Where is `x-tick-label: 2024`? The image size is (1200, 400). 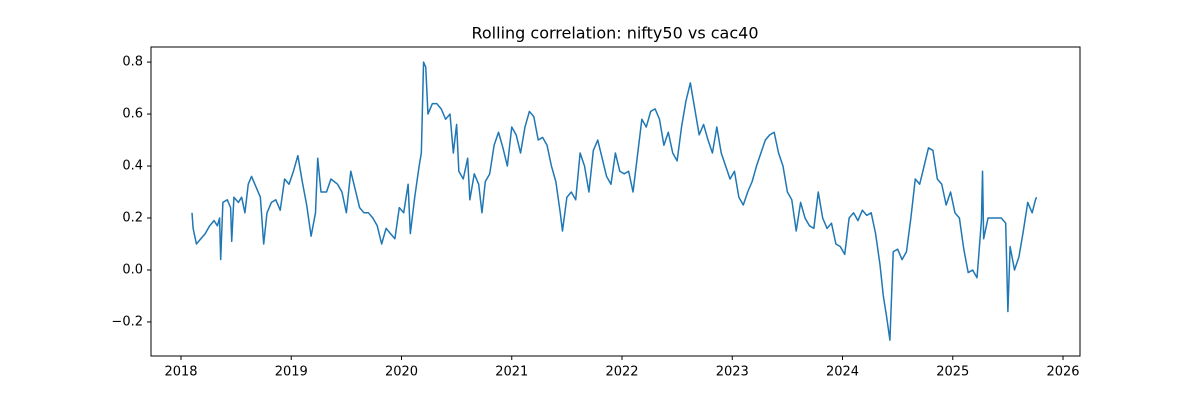 x-tick-label: 2024 is located at coordinates (842, 372).